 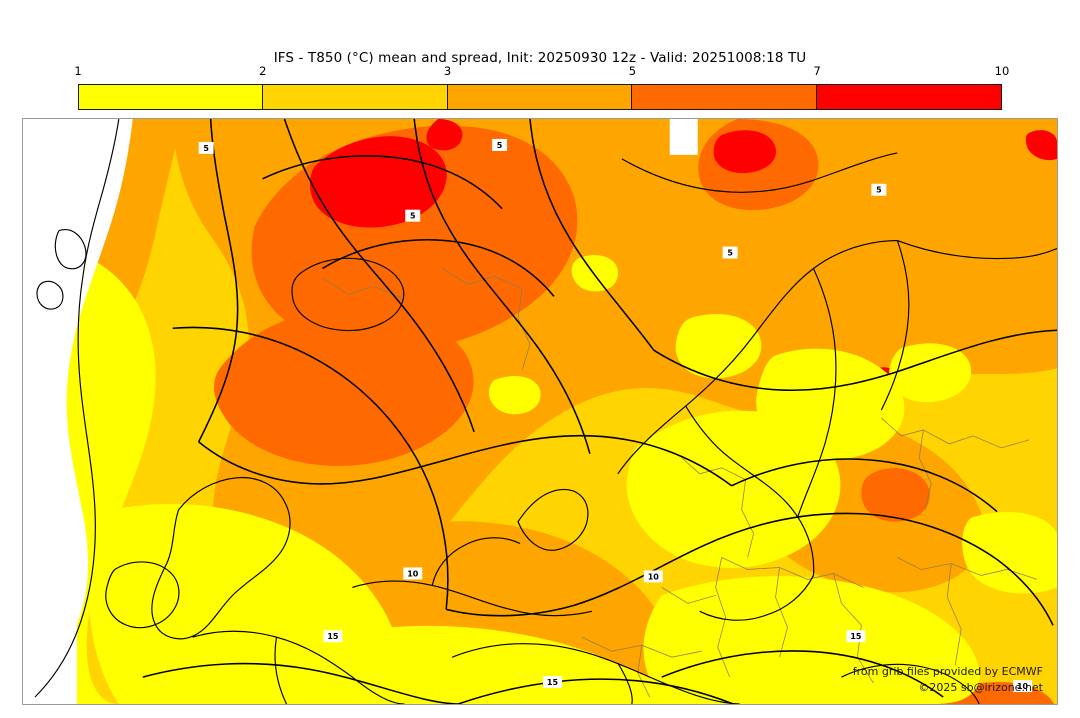 What do you see at coordinates (263, 71) in the screenshot?
I see `colorbar-tick-1: 2` at bounding box center [263, 71].